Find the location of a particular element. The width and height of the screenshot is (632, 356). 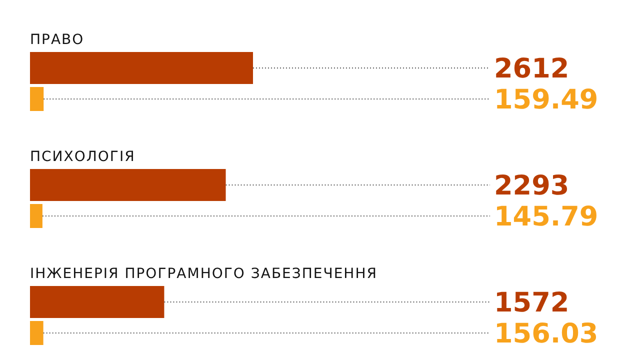

y-tick-label: ПРАВО is located at coordinates (57, 40).